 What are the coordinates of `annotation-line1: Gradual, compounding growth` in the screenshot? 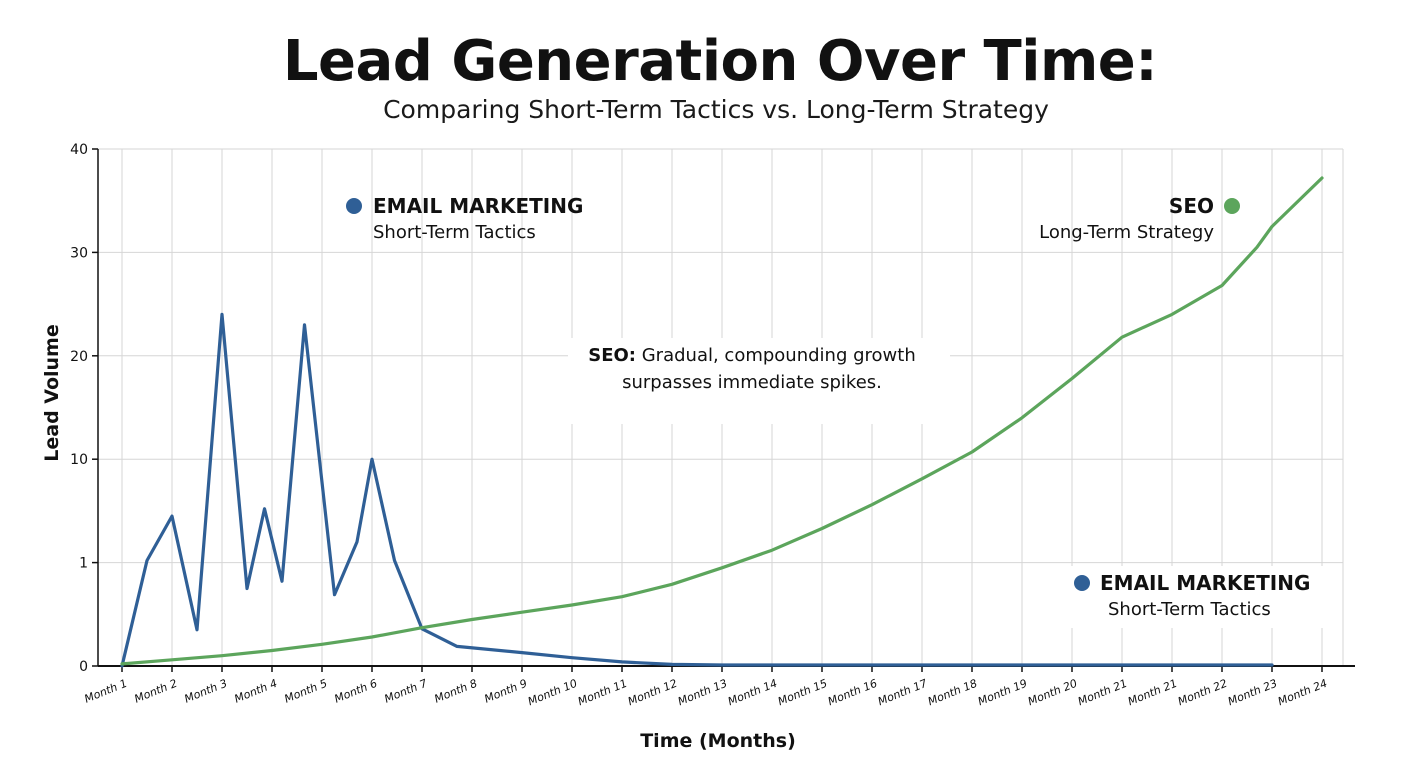 It's located at (776, 355).